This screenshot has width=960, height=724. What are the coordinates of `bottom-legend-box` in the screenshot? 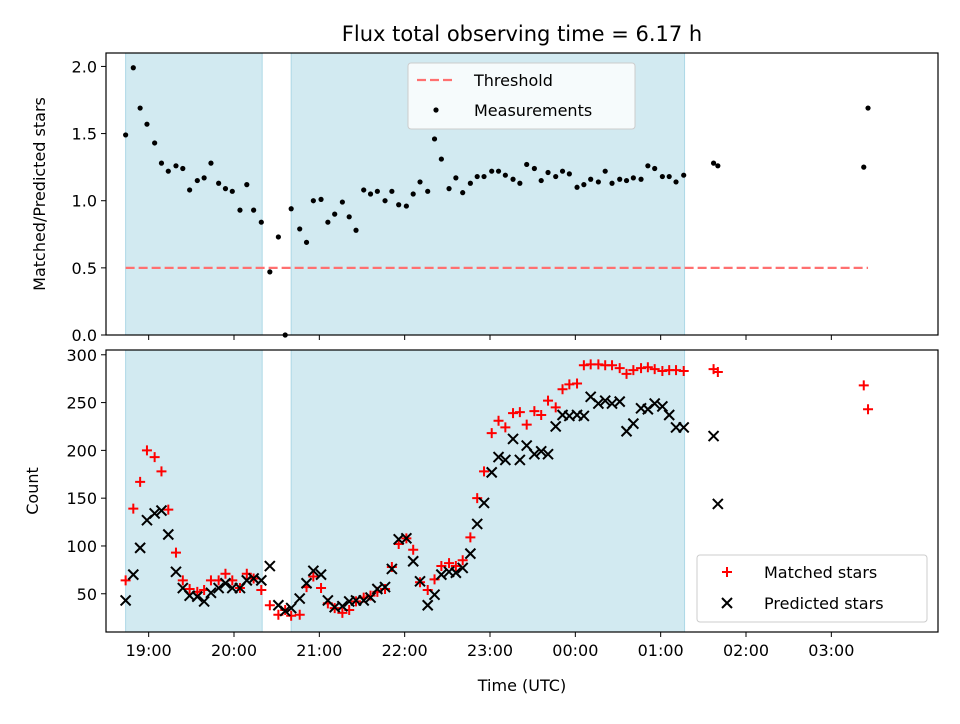 It's located at (812, 588).